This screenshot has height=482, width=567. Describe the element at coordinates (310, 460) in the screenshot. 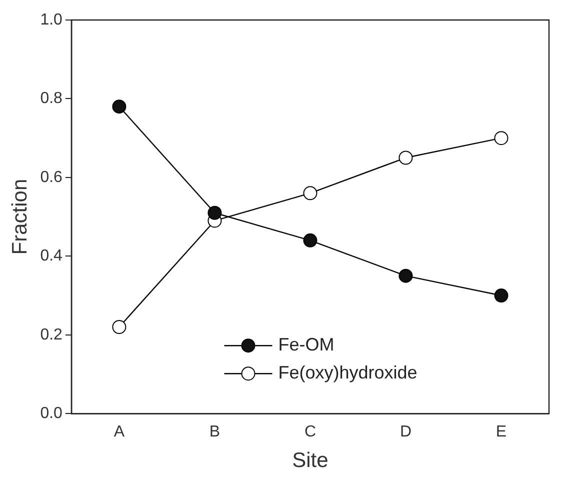

I see `x-axis-title: Site` at that location.